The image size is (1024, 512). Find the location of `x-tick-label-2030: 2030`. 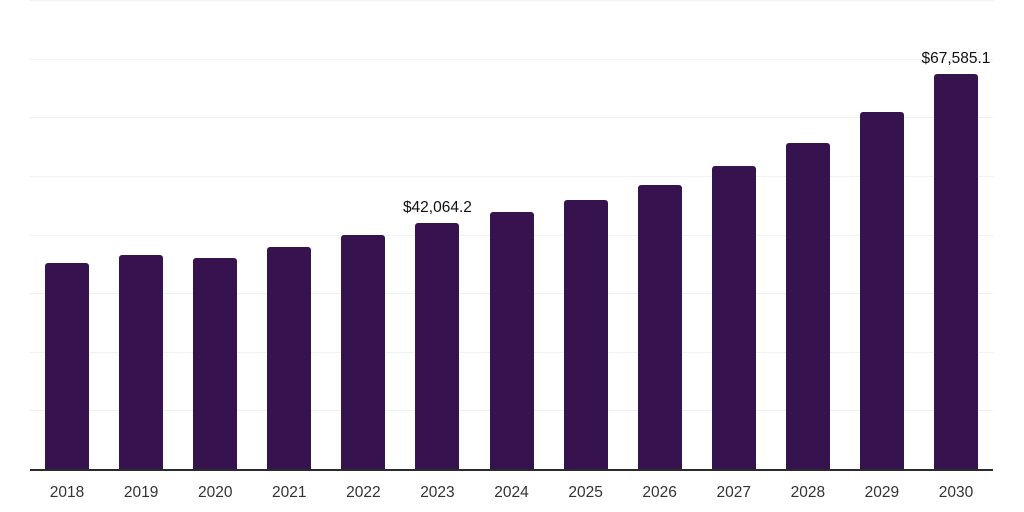

x-tick-label-2030: 2030 is located at coordinates (956, 492).